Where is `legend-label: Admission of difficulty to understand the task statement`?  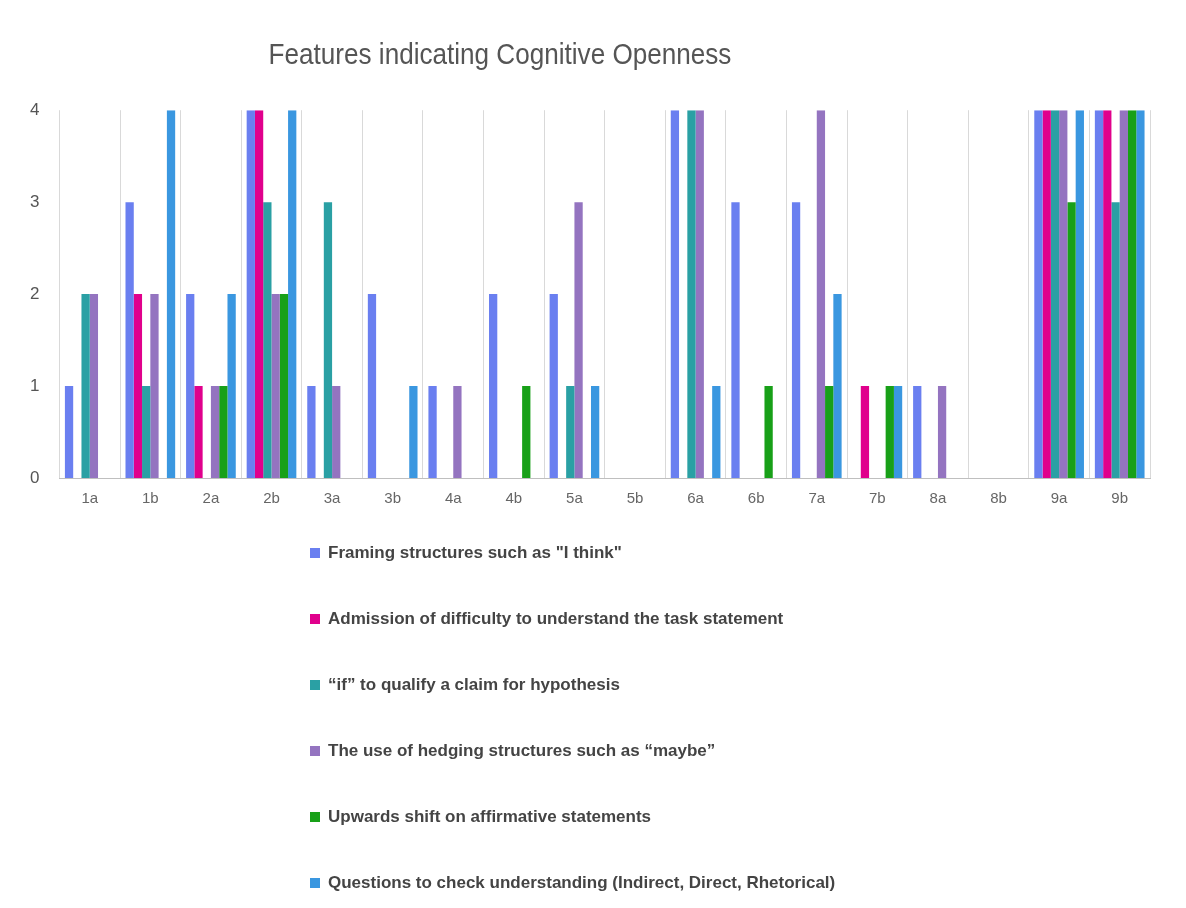 legend-label: Admission of difficulty to understand the task statement is located at coordinates (556, 619).